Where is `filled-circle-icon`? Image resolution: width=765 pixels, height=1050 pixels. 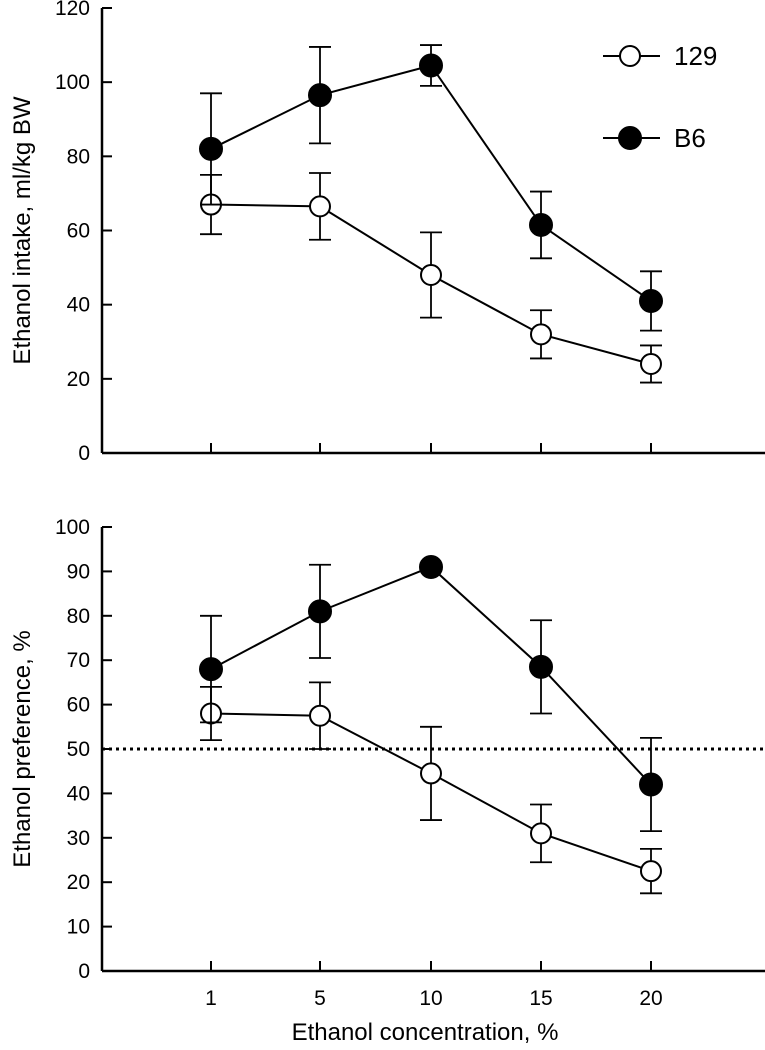
filled-circle-icon is located at coordinates (630, 138).